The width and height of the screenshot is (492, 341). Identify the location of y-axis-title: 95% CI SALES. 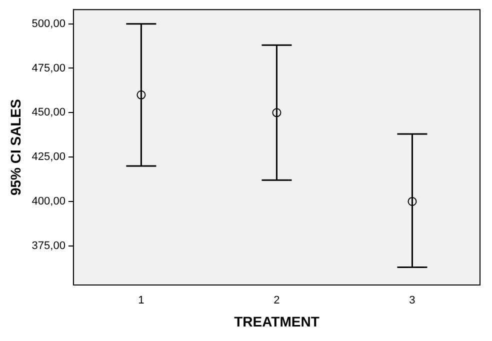
(15, 147).